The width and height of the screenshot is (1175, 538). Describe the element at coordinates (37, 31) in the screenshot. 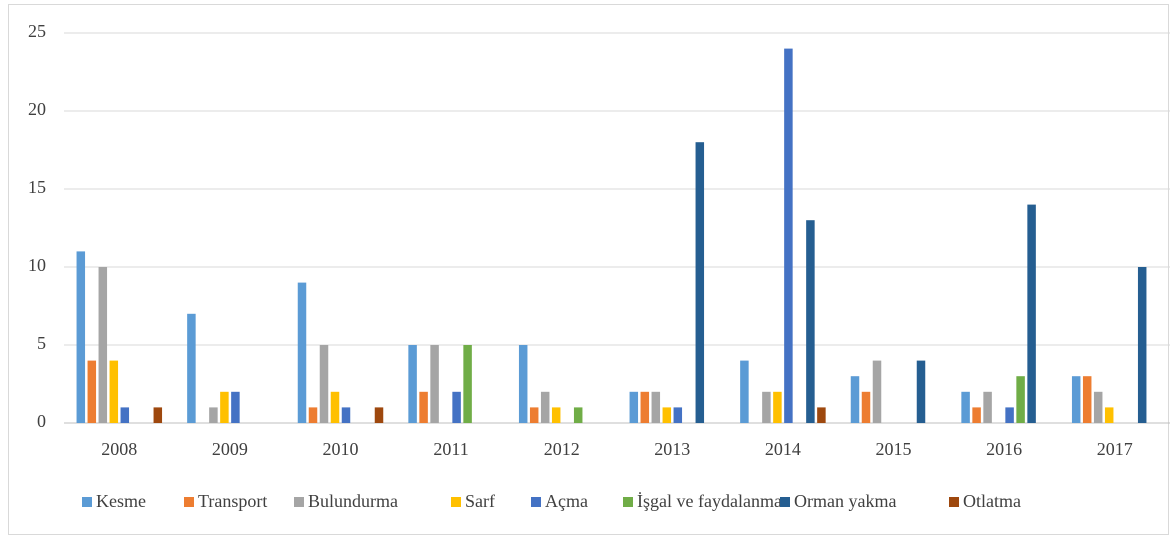

I see `y-tick-label: 25` at that location.